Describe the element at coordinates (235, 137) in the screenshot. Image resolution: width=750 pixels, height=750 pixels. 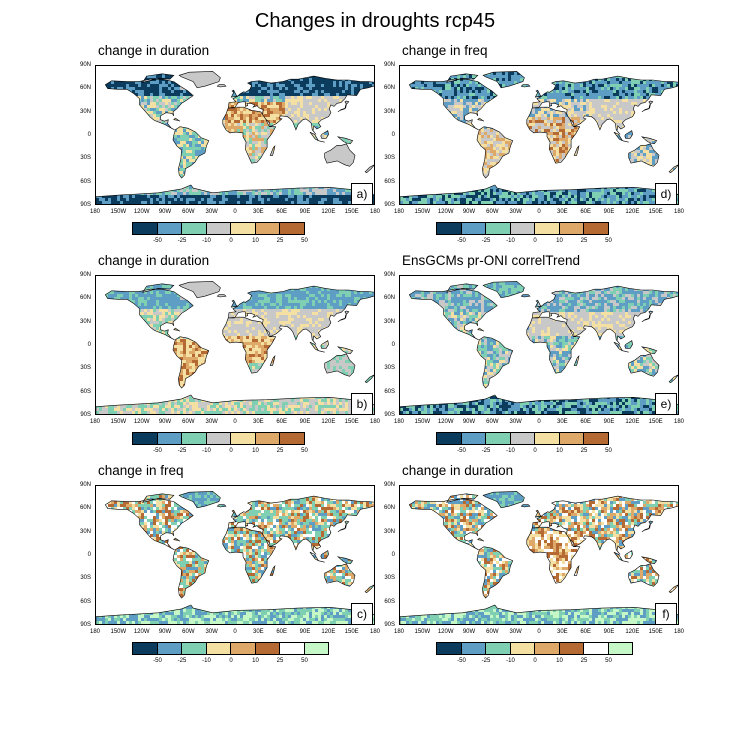
I see `map-a` at that location.